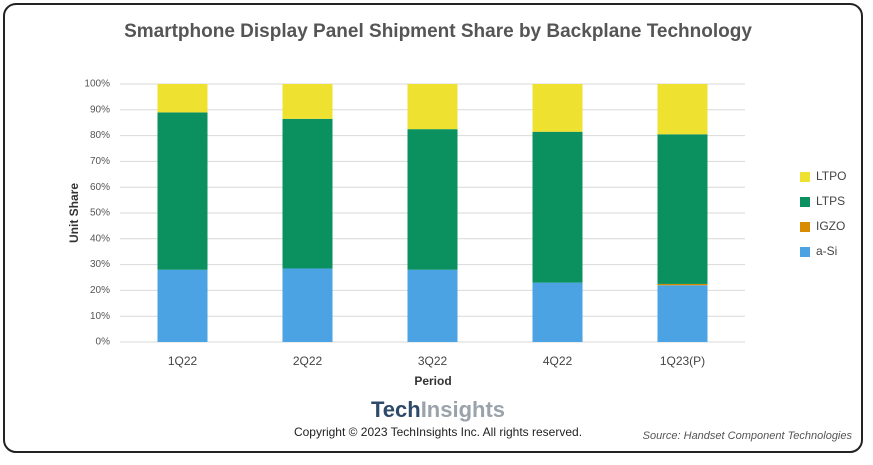 This screenshot has width=873, height=465. Describe the element at coordinates (100, 316) in the screenshot. I see `y-tick-label: 10%` at that location.